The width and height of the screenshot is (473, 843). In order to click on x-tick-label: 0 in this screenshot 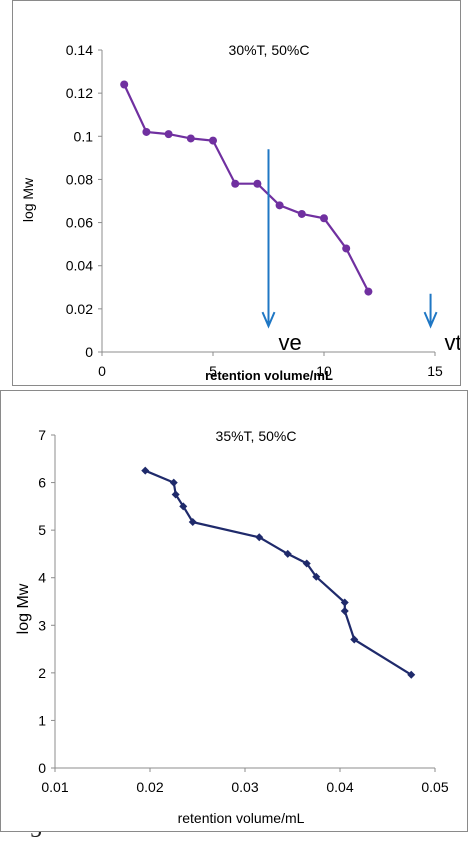, I will do `click(102, 371)`.